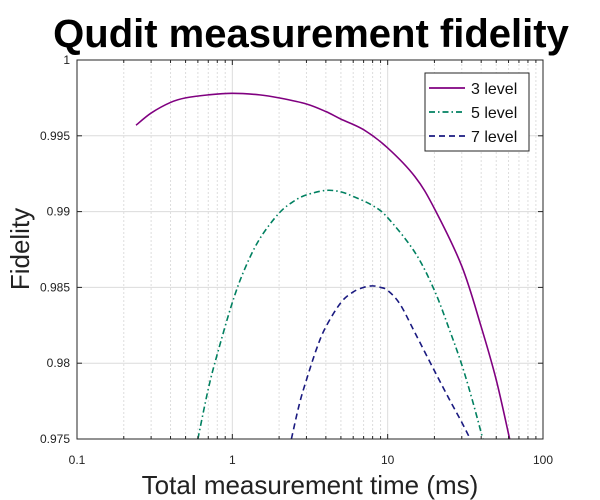 The height and width of the screenshot is (500, 600). What do you see at coordinates (494, 137) in the screenshot?
I see `legend-label: 7 level` at bounding box center [494, 137].